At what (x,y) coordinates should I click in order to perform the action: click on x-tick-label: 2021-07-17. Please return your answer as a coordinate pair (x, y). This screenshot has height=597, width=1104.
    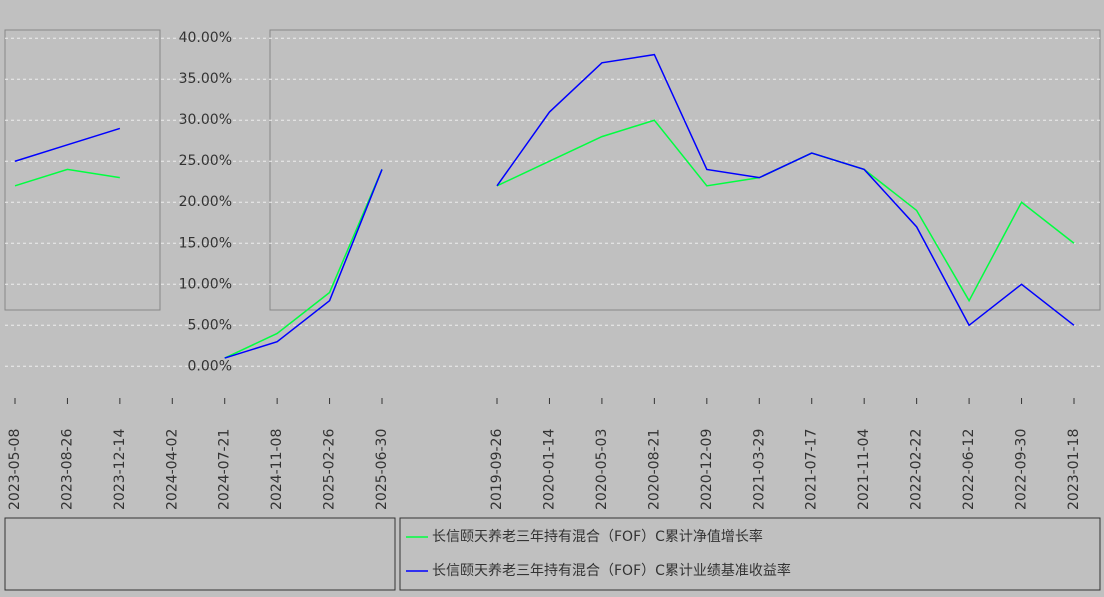
    Looking at the image, I should click on (812, 469).